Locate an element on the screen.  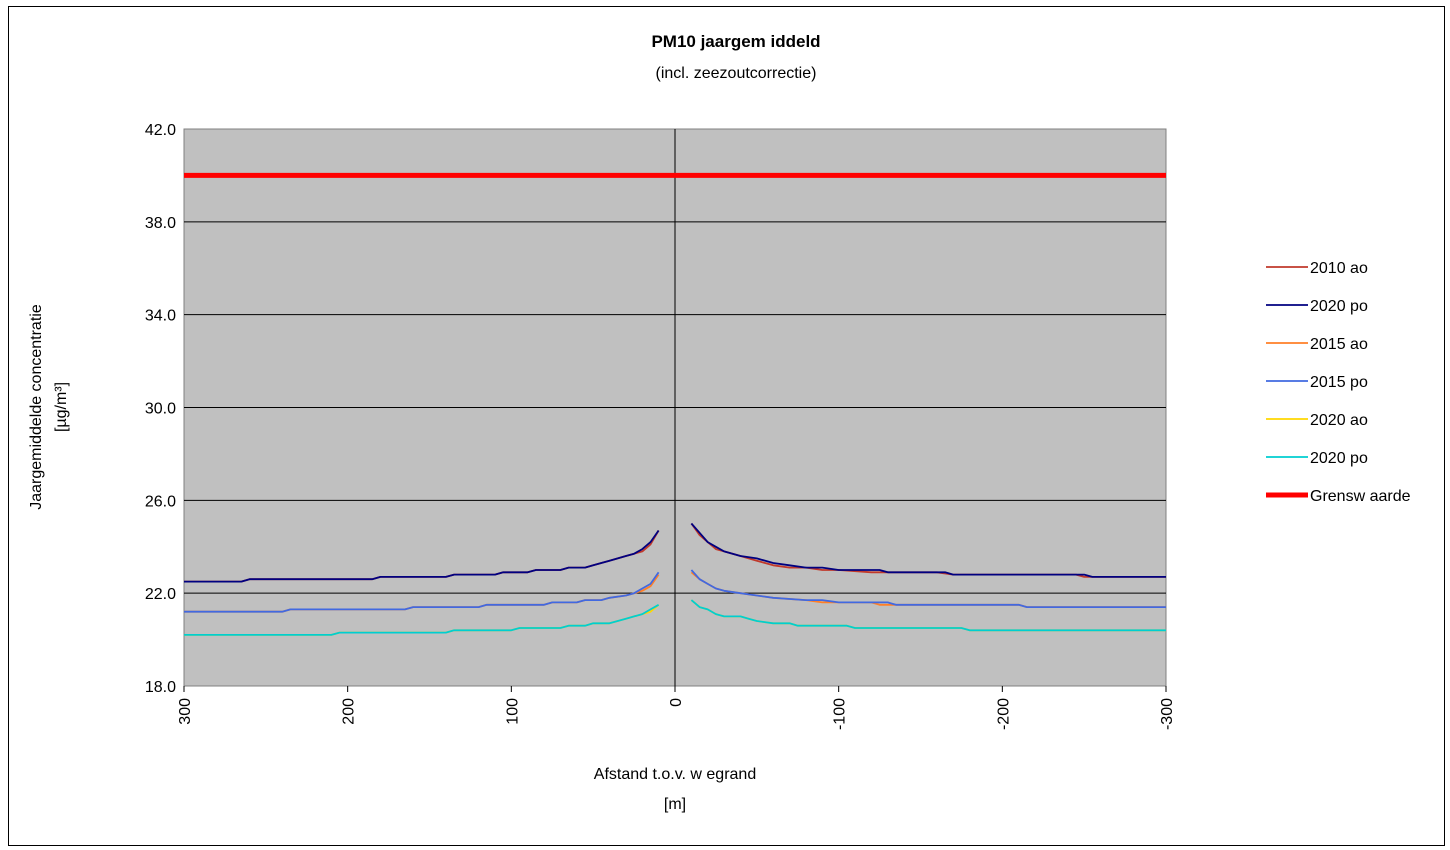
y-tick-label: 42.0 is located at coordinates (160, 130).